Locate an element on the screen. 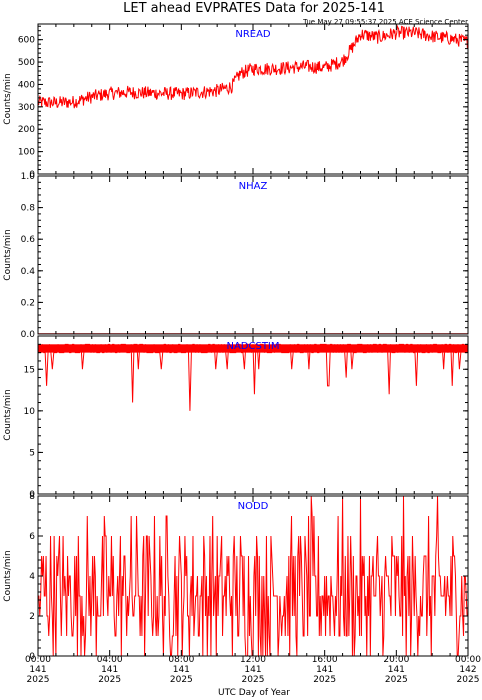 The height and width of the screenshot is (700, 482). x-tick-label: 08:00 is located at coordinates (181, 660).